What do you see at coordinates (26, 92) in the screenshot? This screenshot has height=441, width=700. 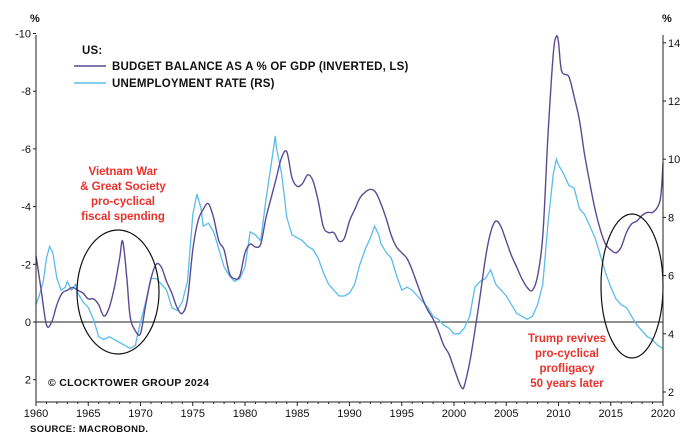 I see `left-tick-label: -8` at bounding box center [26, 92].